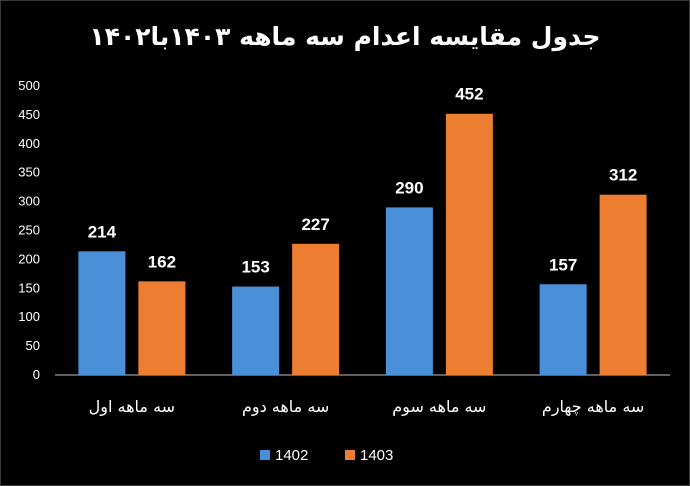  Describe the element at coordinates (291, 455) in the screenshot. I see `legend-label: 1402` at that location.